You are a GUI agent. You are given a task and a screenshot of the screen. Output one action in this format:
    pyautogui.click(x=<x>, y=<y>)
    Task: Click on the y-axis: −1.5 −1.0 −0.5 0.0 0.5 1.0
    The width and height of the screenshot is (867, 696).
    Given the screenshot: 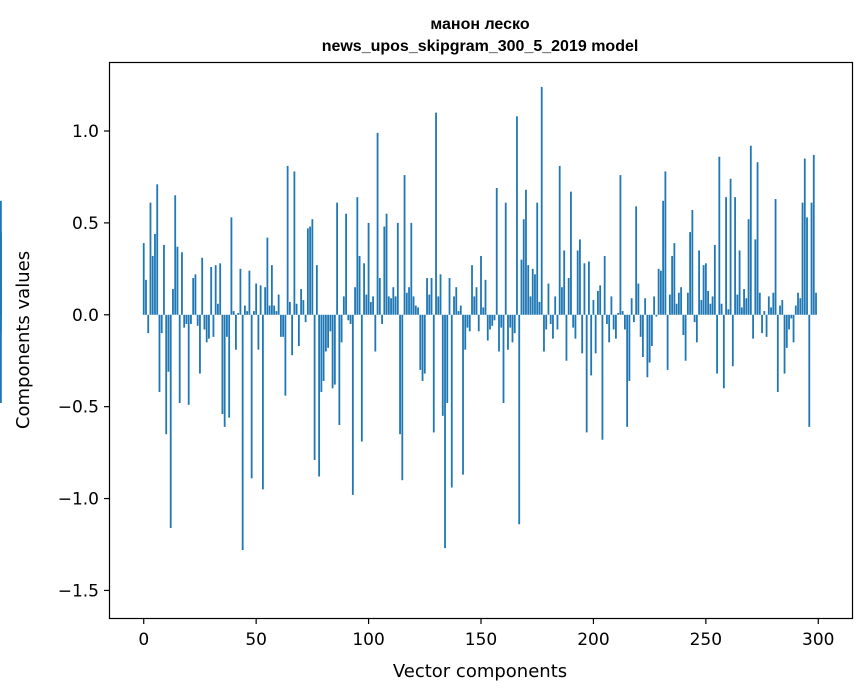 What is the action you would take?
    pyautogui.click(x=84, y=361)
    